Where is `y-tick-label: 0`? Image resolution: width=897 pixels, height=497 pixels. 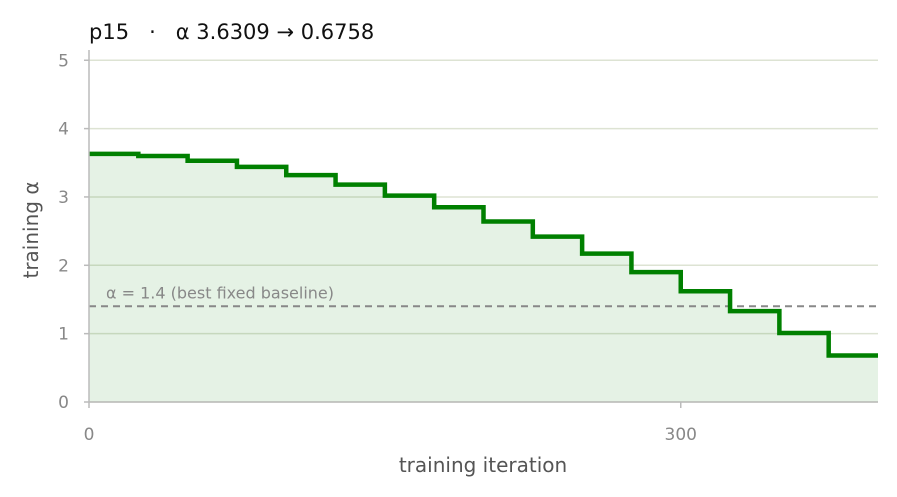 y-tick-label: 0 is located at coordinates (63, 403).